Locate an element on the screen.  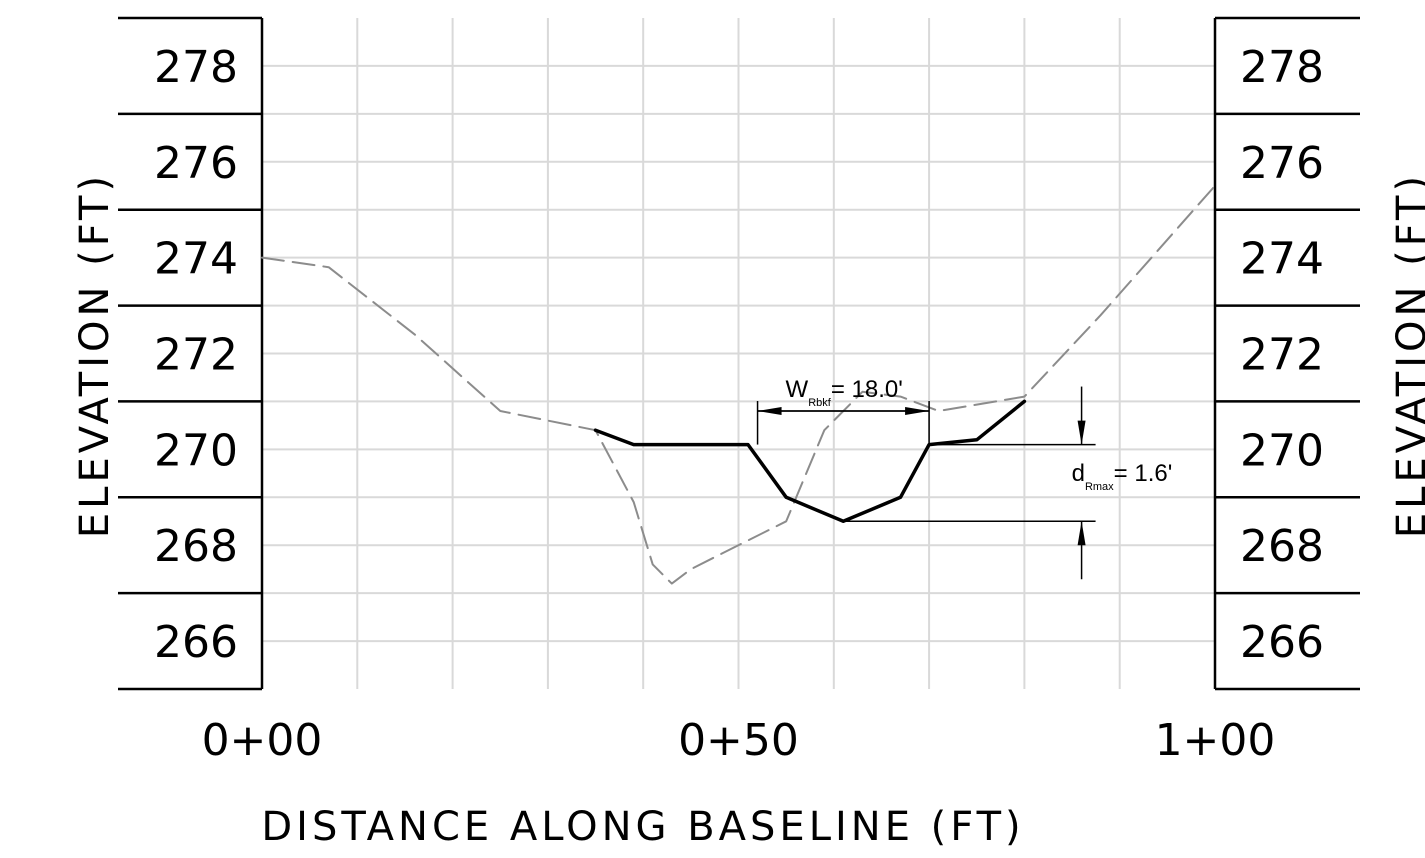
x-tick-label: 0+00 is located at coordinates (262, 740).